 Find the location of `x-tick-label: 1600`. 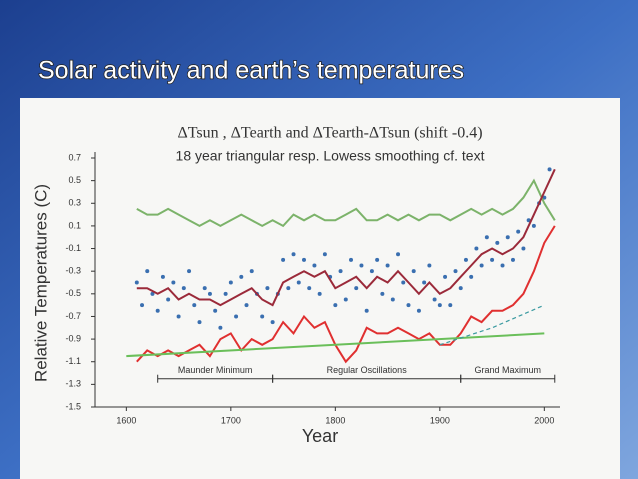

x-tick-label: 1600 is located at coordinates (126, 420).